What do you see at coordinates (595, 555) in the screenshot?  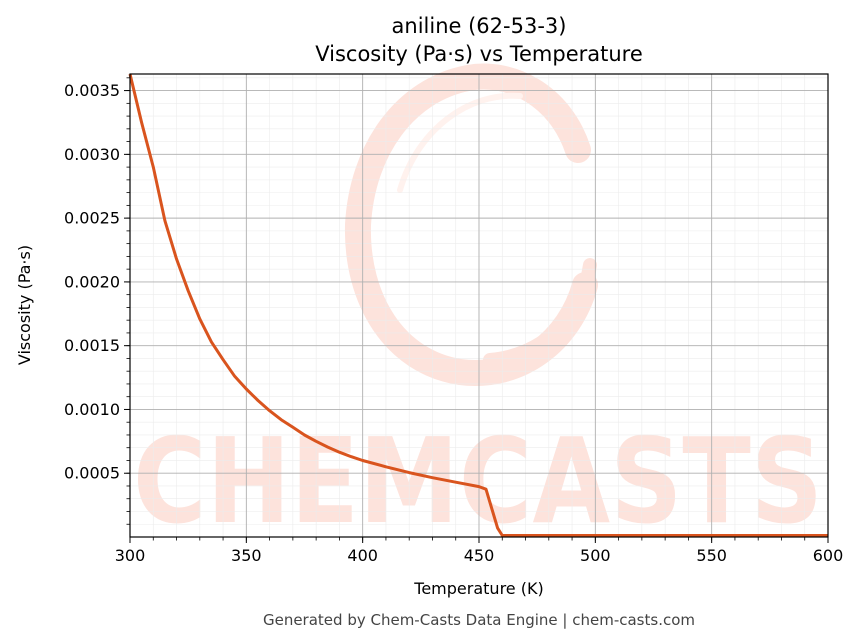 I see `x-tick-label: 500` at bounding box center [595, 555].